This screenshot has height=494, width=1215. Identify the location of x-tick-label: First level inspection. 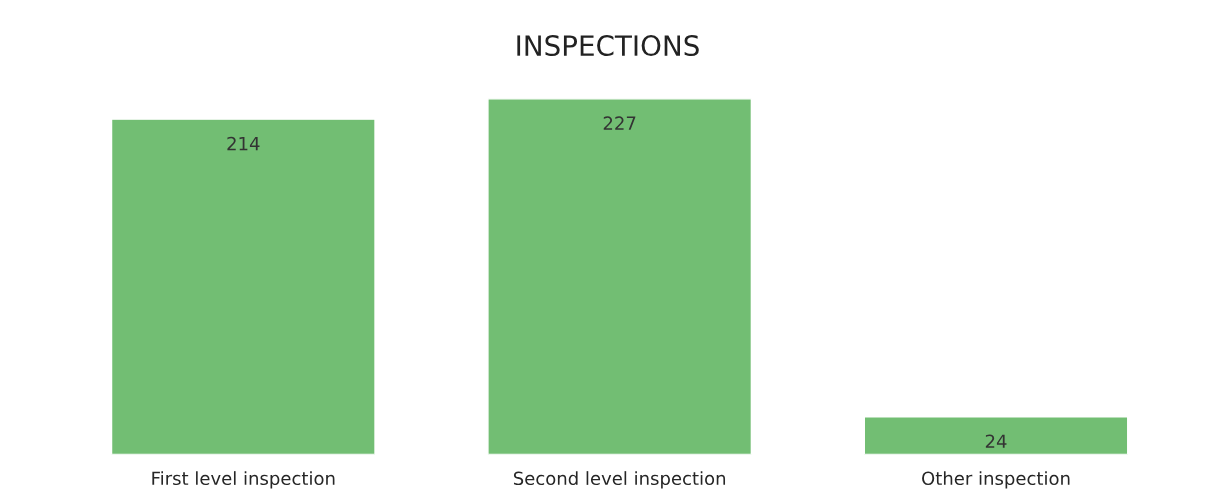
(243, 480).